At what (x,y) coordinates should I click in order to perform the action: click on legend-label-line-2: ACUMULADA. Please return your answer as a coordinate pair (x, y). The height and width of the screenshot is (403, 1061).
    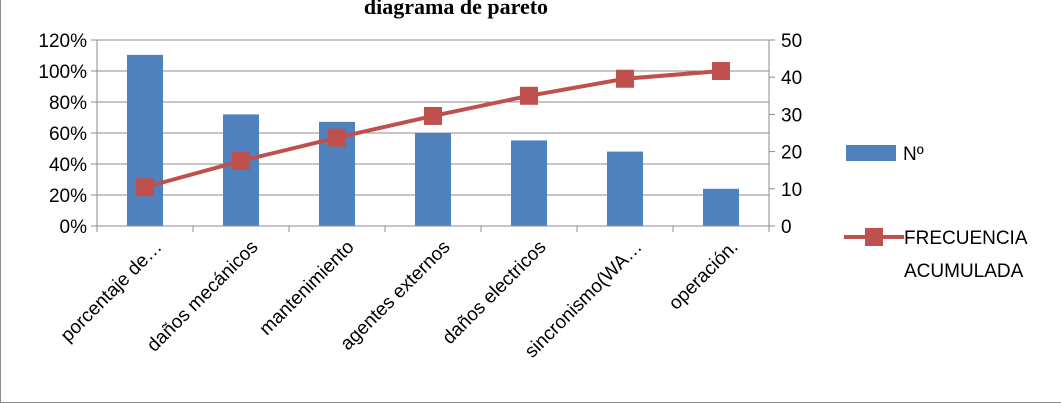
    Looking at the image, I should click on (964, 271).